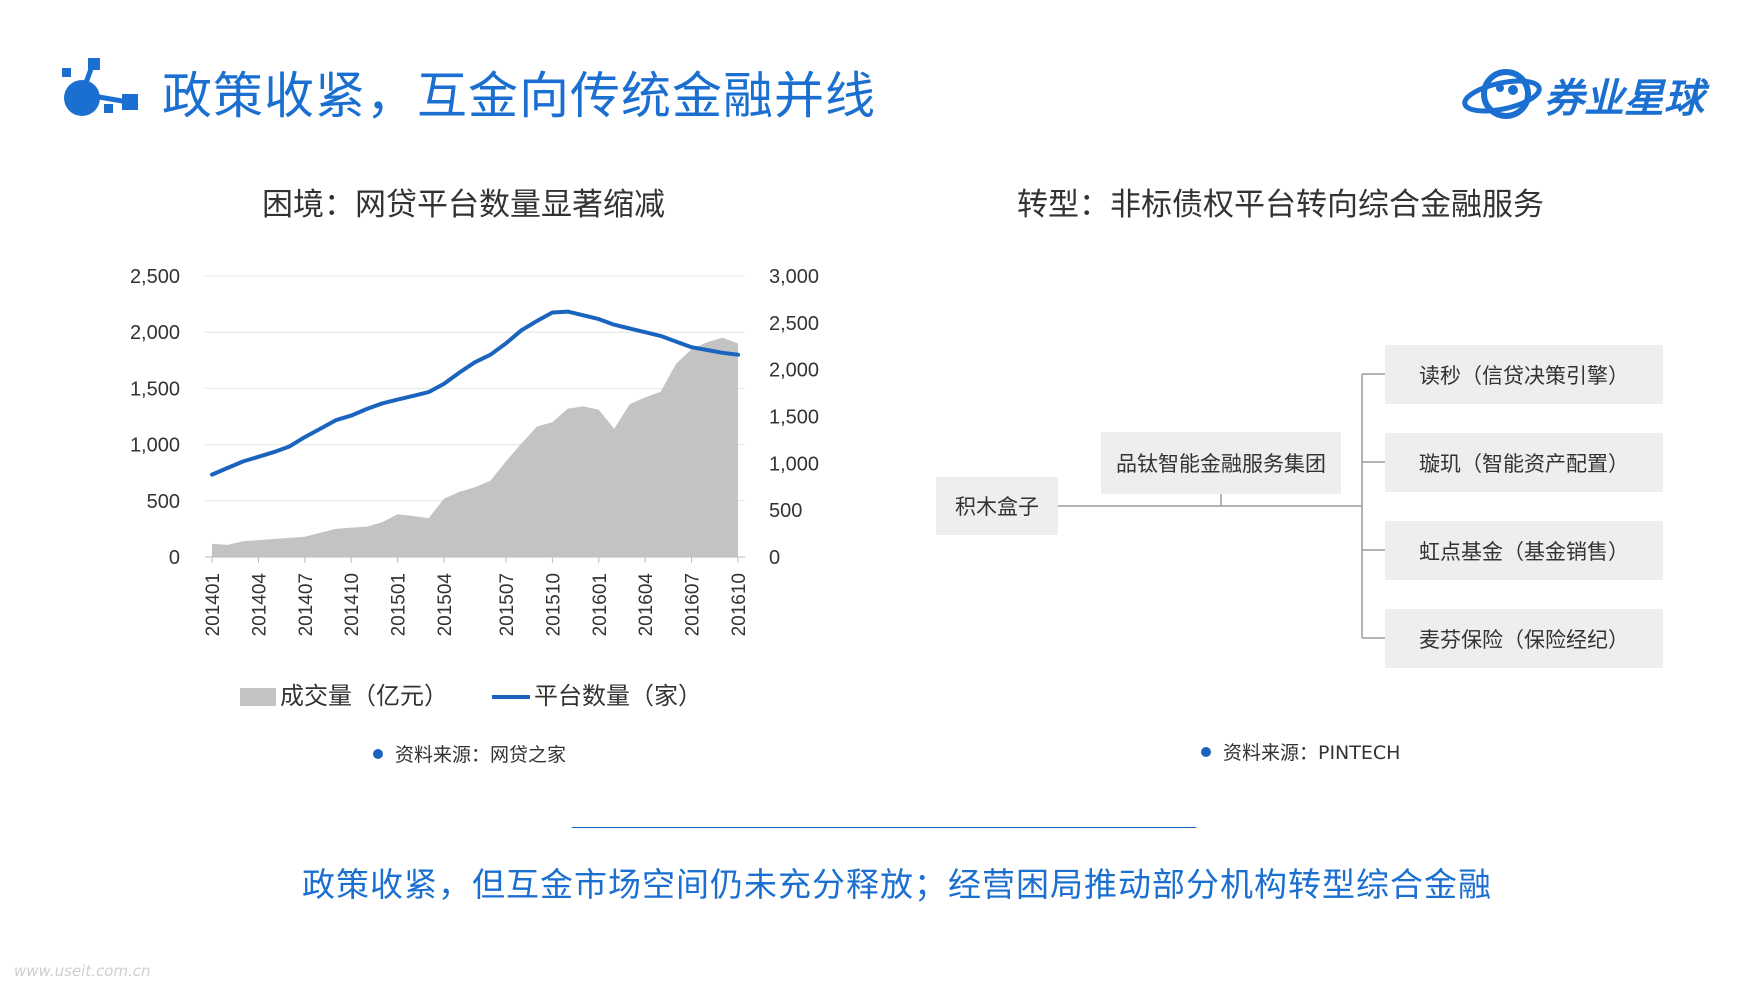  I want to click on x-tick-label: 201401, so click(213, 604).